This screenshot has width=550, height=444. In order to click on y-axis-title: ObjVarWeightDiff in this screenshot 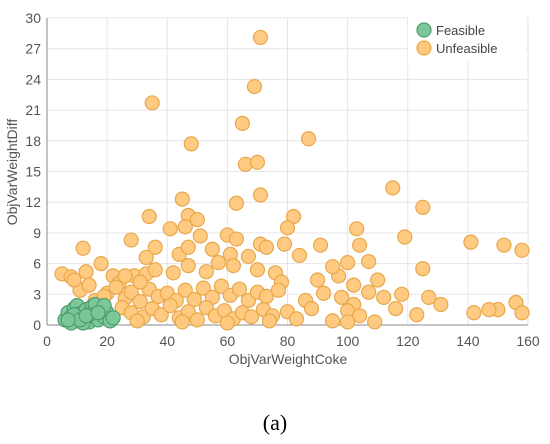, I will do `click(12, 172)`.